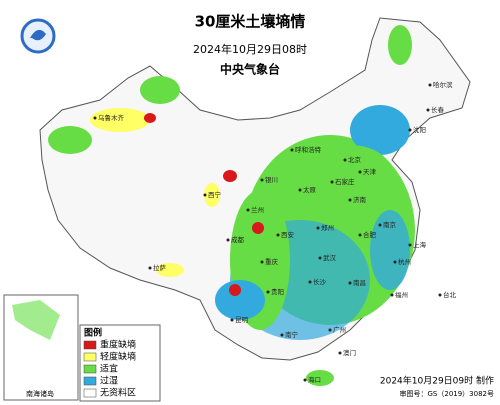 The width and height of the screenshot is (500, 405). Describe the element at coordinates (437, 381) in the screenshot. I see `footer-made: 2024年10月29日09时 制作` at that location.